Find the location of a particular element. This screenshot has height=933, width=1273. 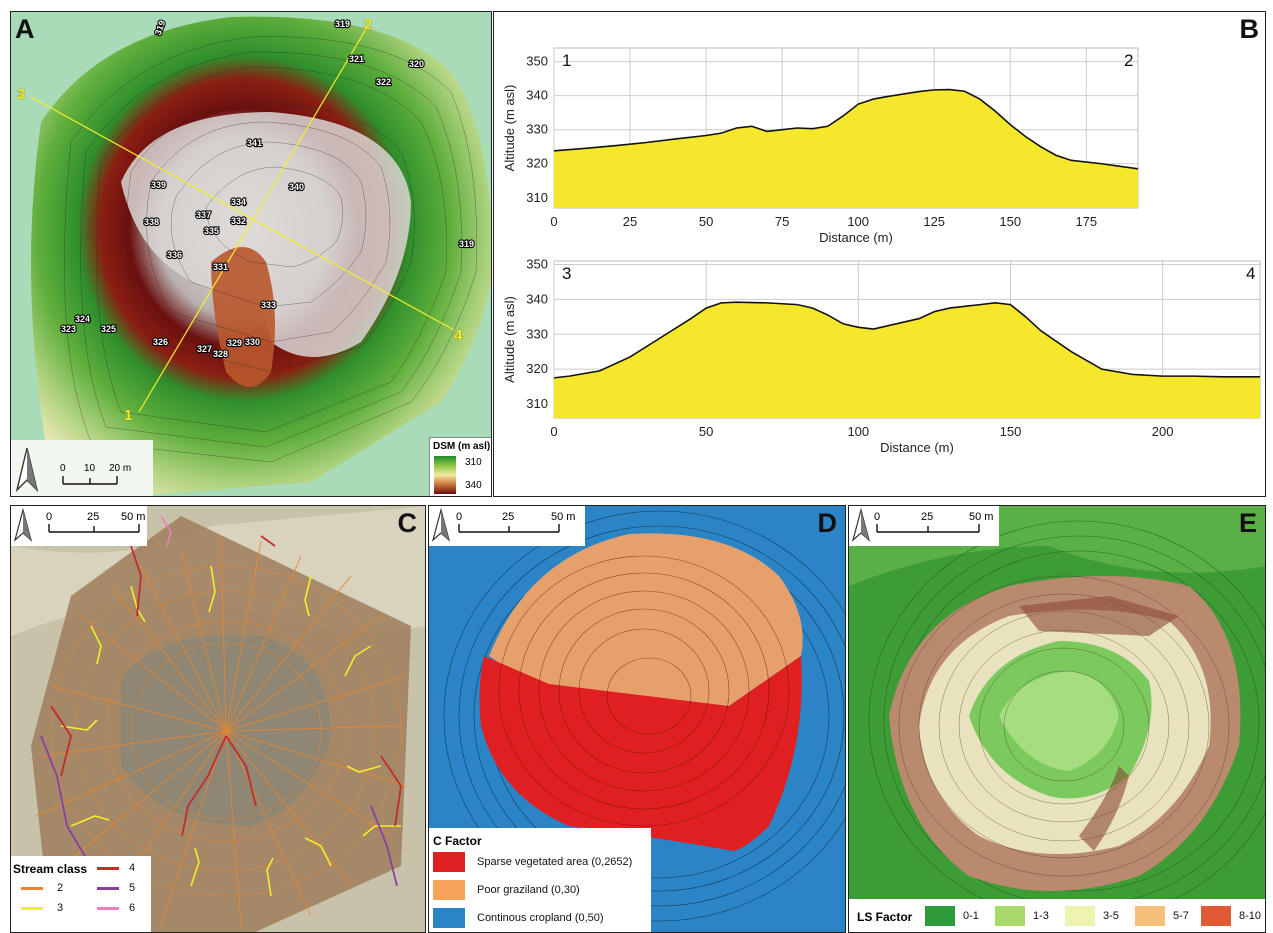

dsm-legend-min: 340 is located at coordinates (473, 485).